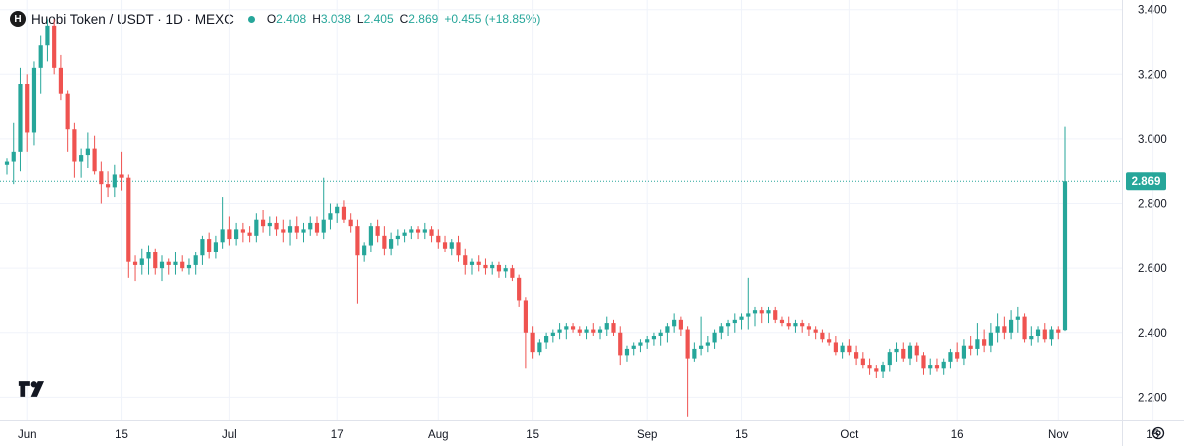 Image resolution: width=1184 pixels, height=446 pixels. What do you see at coordinates (647, 435) in the screenshot?
I see `x-tick-label: Sep` at bounding box center [647, 435].